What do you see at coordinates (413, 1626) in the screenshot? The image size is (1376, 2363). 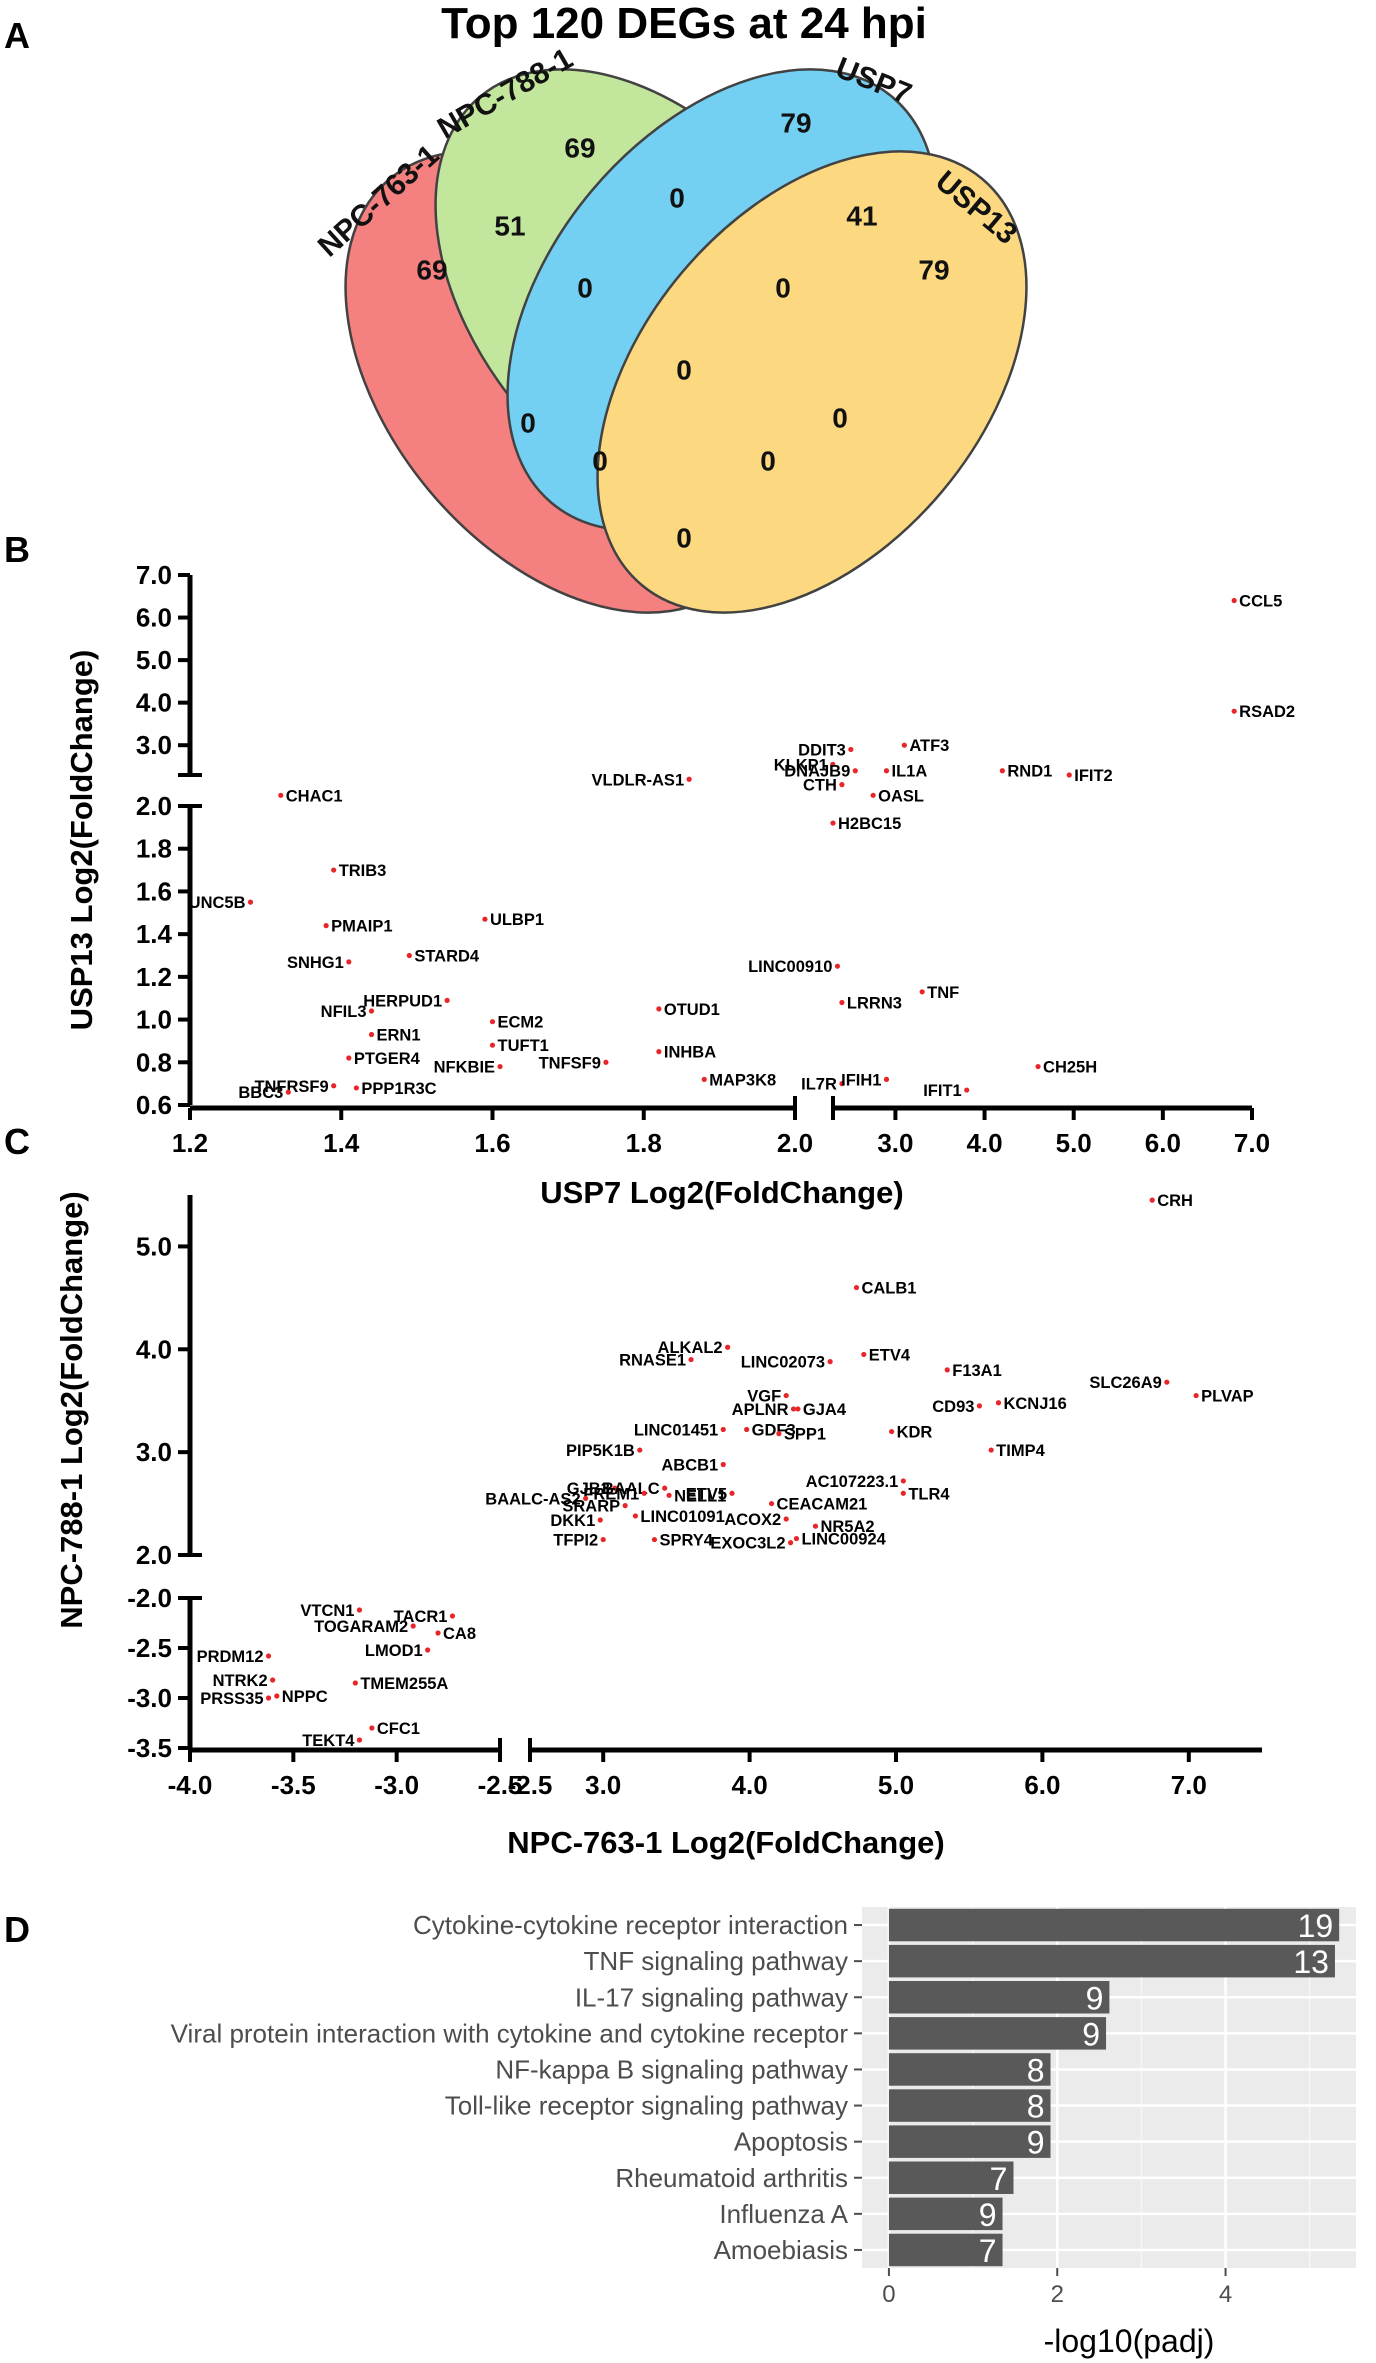 I see `point-togaram2` at bounding box center [413, 1626].